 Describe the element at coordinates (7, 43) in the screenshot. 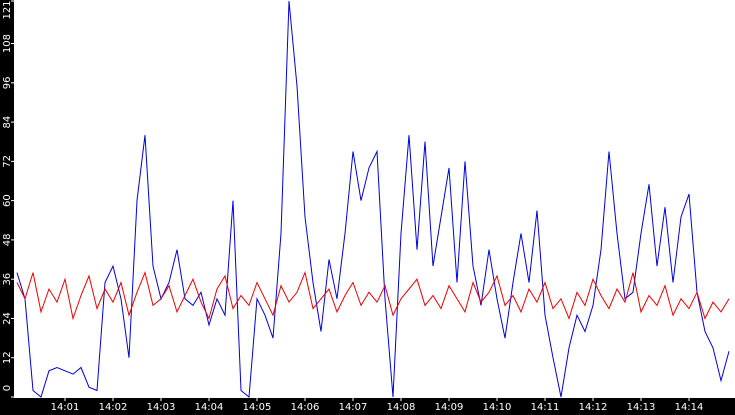

I see `y-tick-label: 108` at that location.